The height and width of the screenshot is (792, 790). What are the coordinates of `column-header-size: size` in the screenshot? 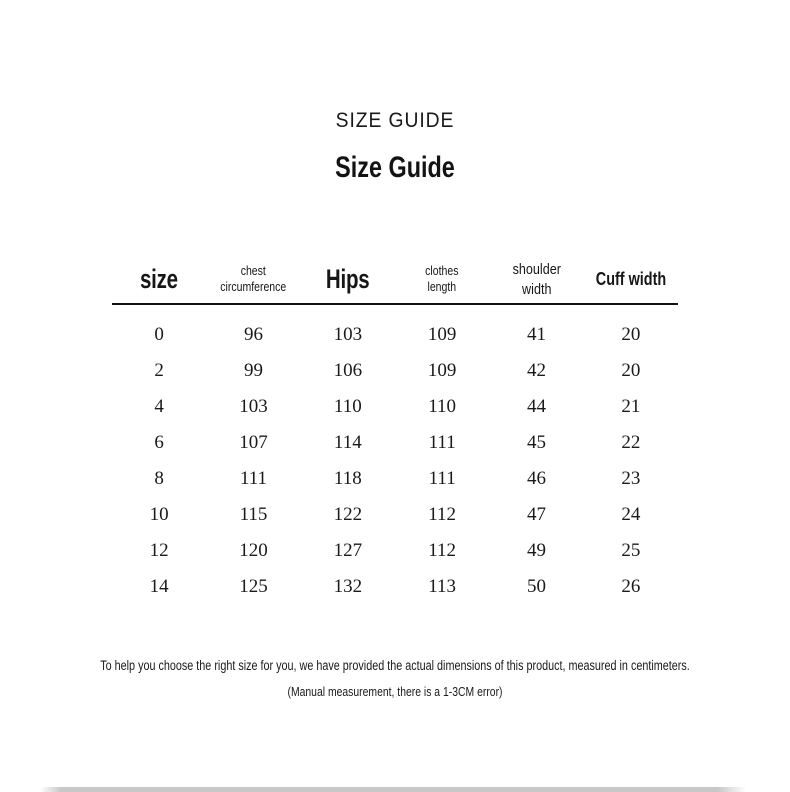 It's located at (159, 279).